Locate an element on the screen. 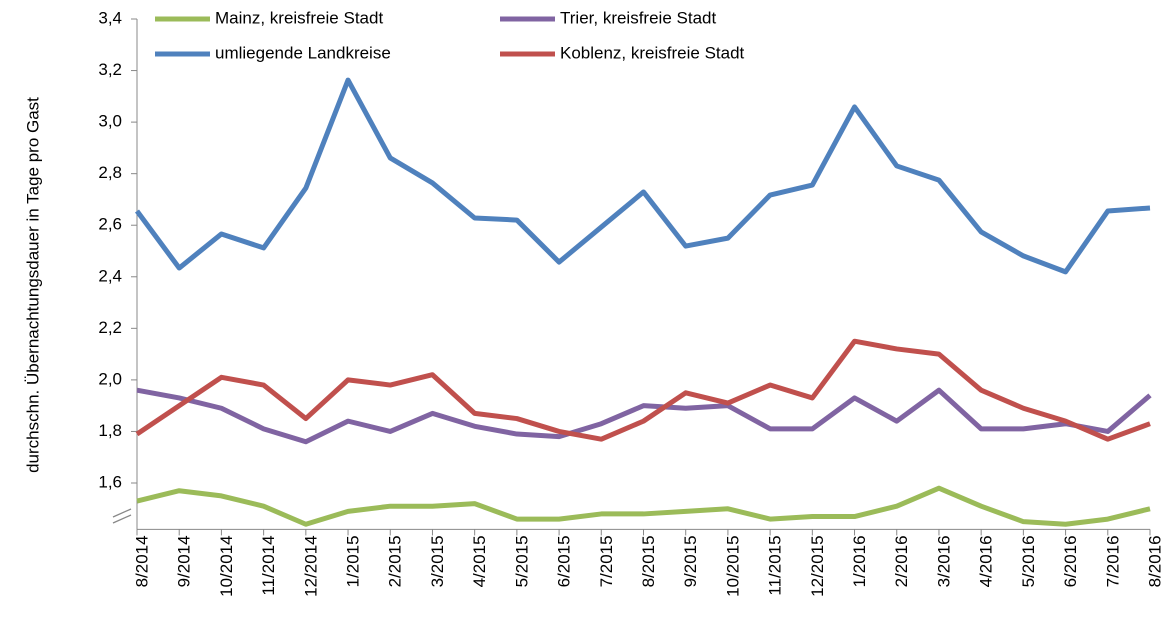  y-tick-label: 1,8 is located at coordinates (110, 430).